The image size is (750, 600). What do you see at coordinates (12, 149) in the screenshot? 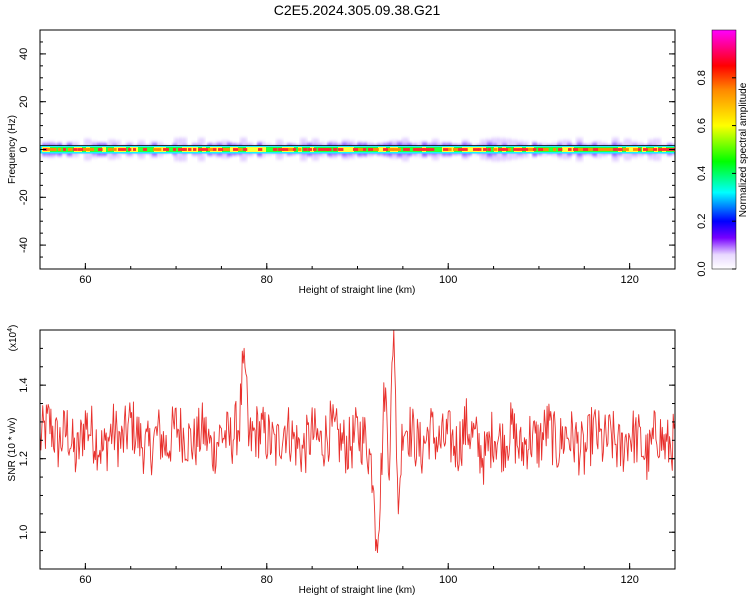
I see `spectrogram-y-label: Frequency (Hz)` at bounding box center [12, 149].